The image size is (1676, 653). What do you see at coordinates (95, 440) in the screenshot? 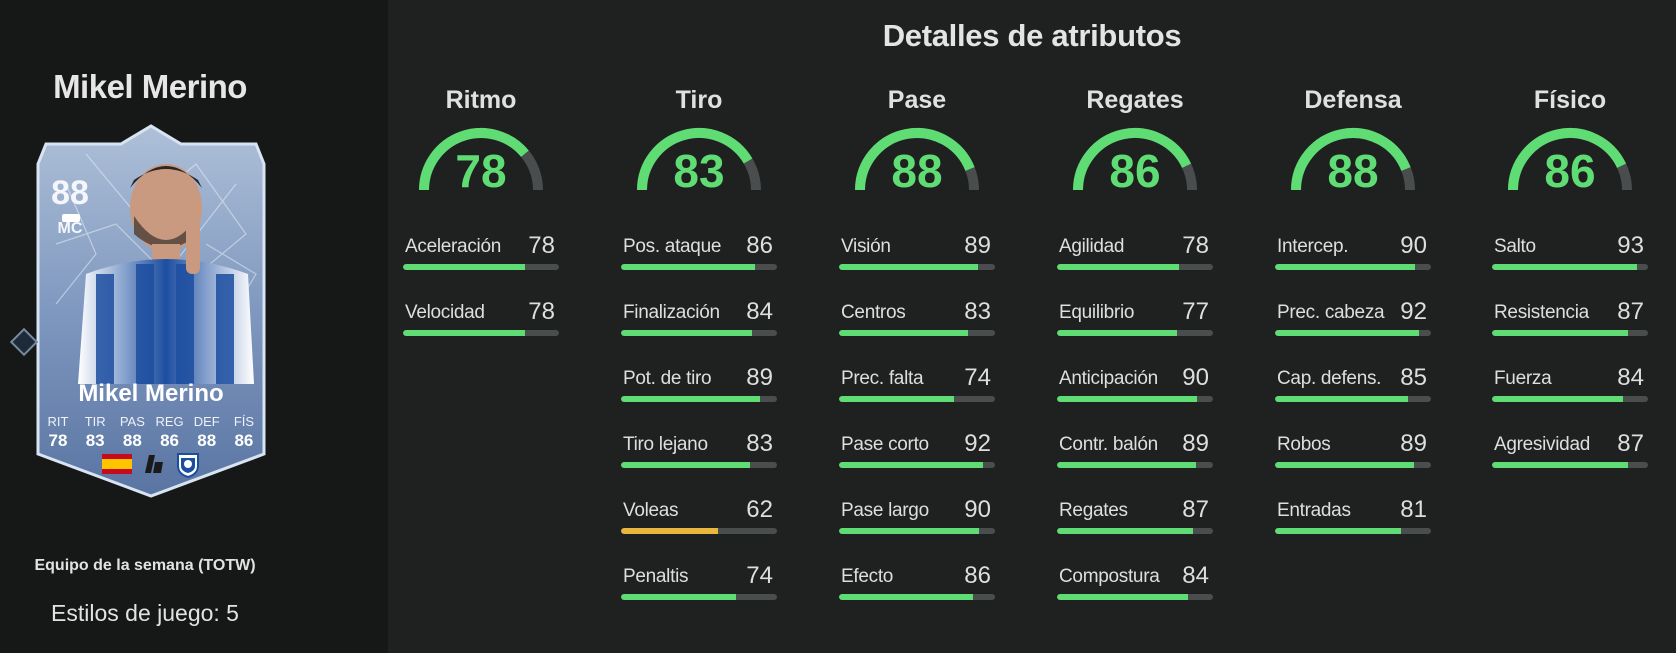
I see `card-stat-value: 83` at bounding box center [95, 440].